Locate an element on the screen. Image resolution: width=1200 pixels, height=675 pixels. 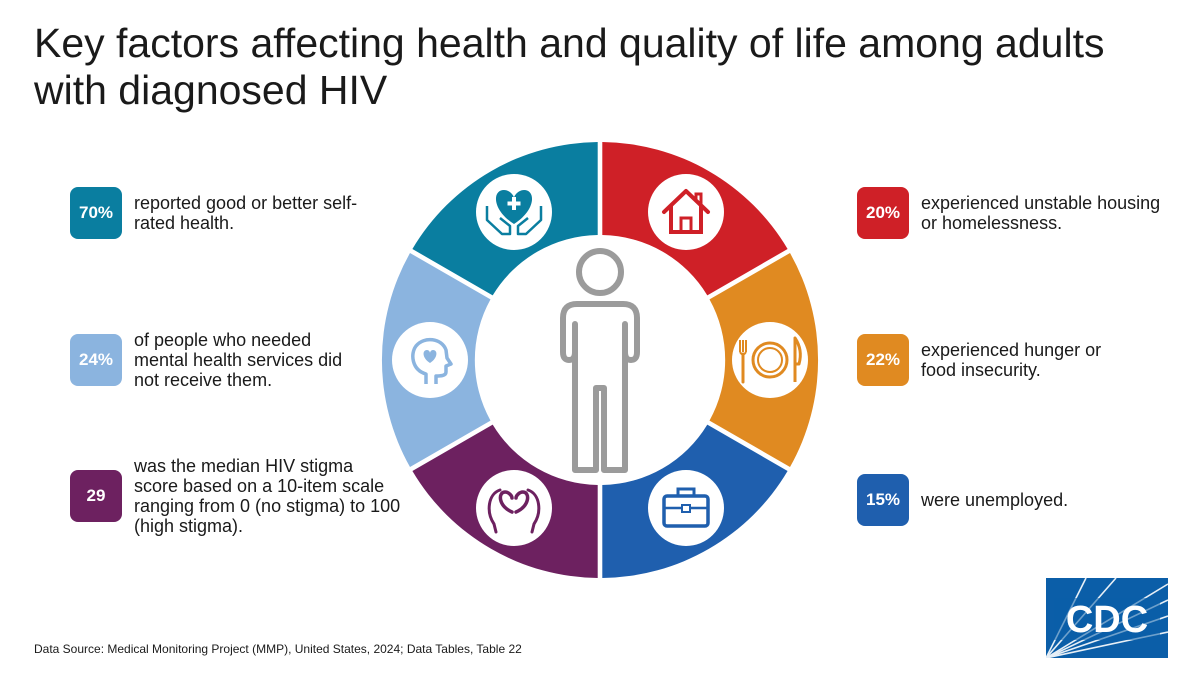
person-icon is located at coordinates (600, 360).